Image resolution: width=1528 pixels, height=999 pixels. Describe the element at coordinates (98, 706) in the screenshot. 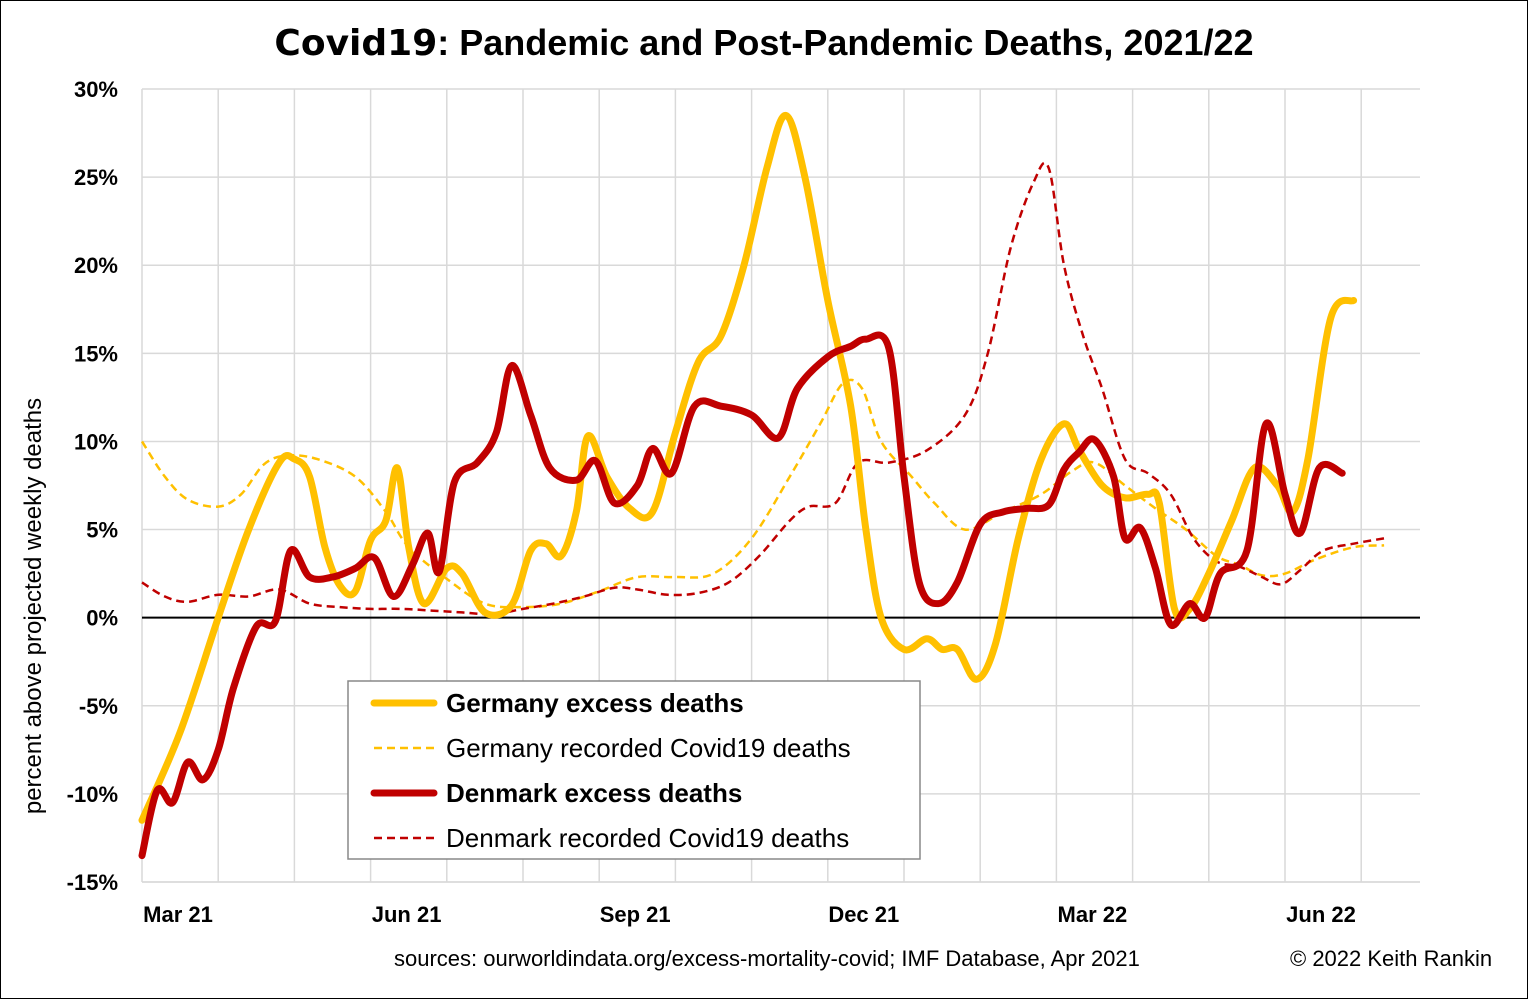

I see `y-tick-label: -5%` at that location.